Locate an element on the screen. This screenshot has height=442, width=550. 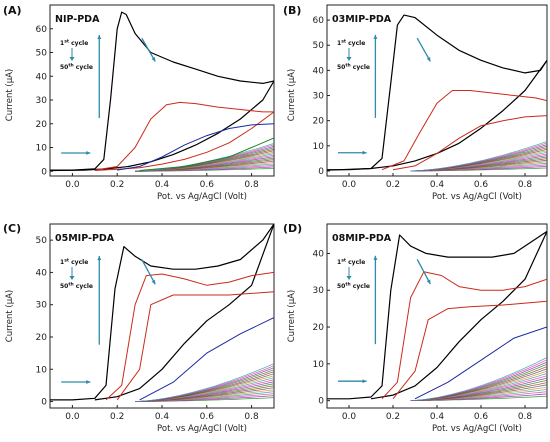
panel-letter: (B) is located at coordinates (292, 10).